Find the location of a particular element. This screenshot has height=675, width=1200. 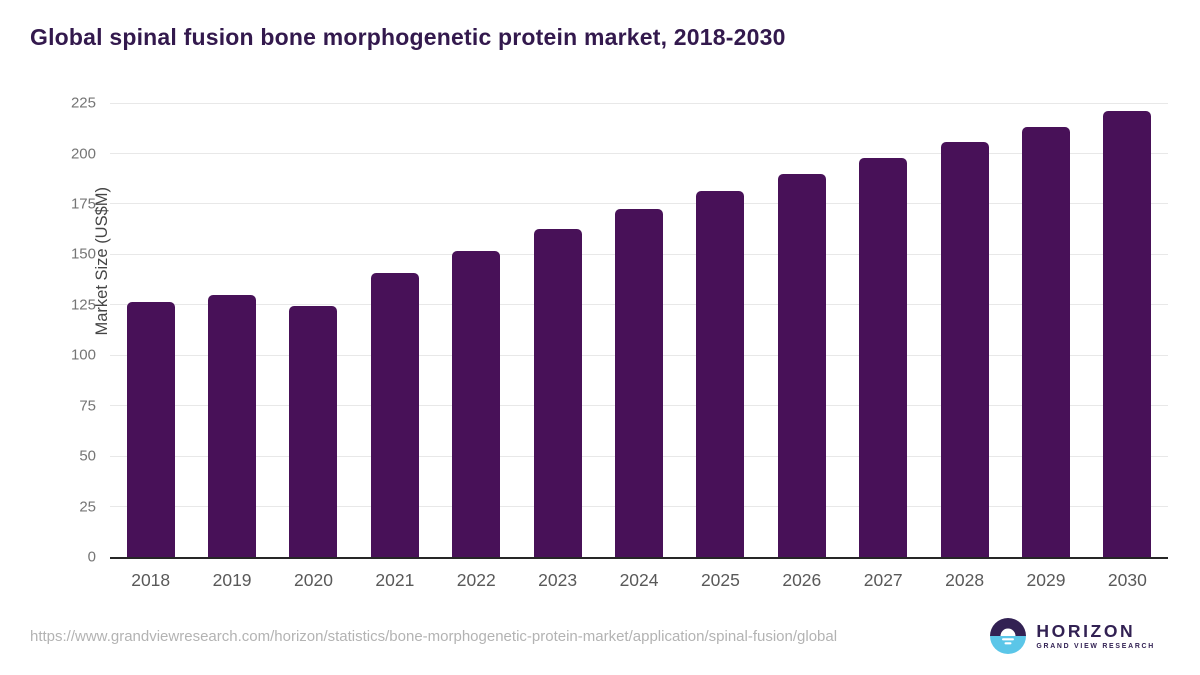

x-tick-label: 2023 is located at coordinates (558, 580).